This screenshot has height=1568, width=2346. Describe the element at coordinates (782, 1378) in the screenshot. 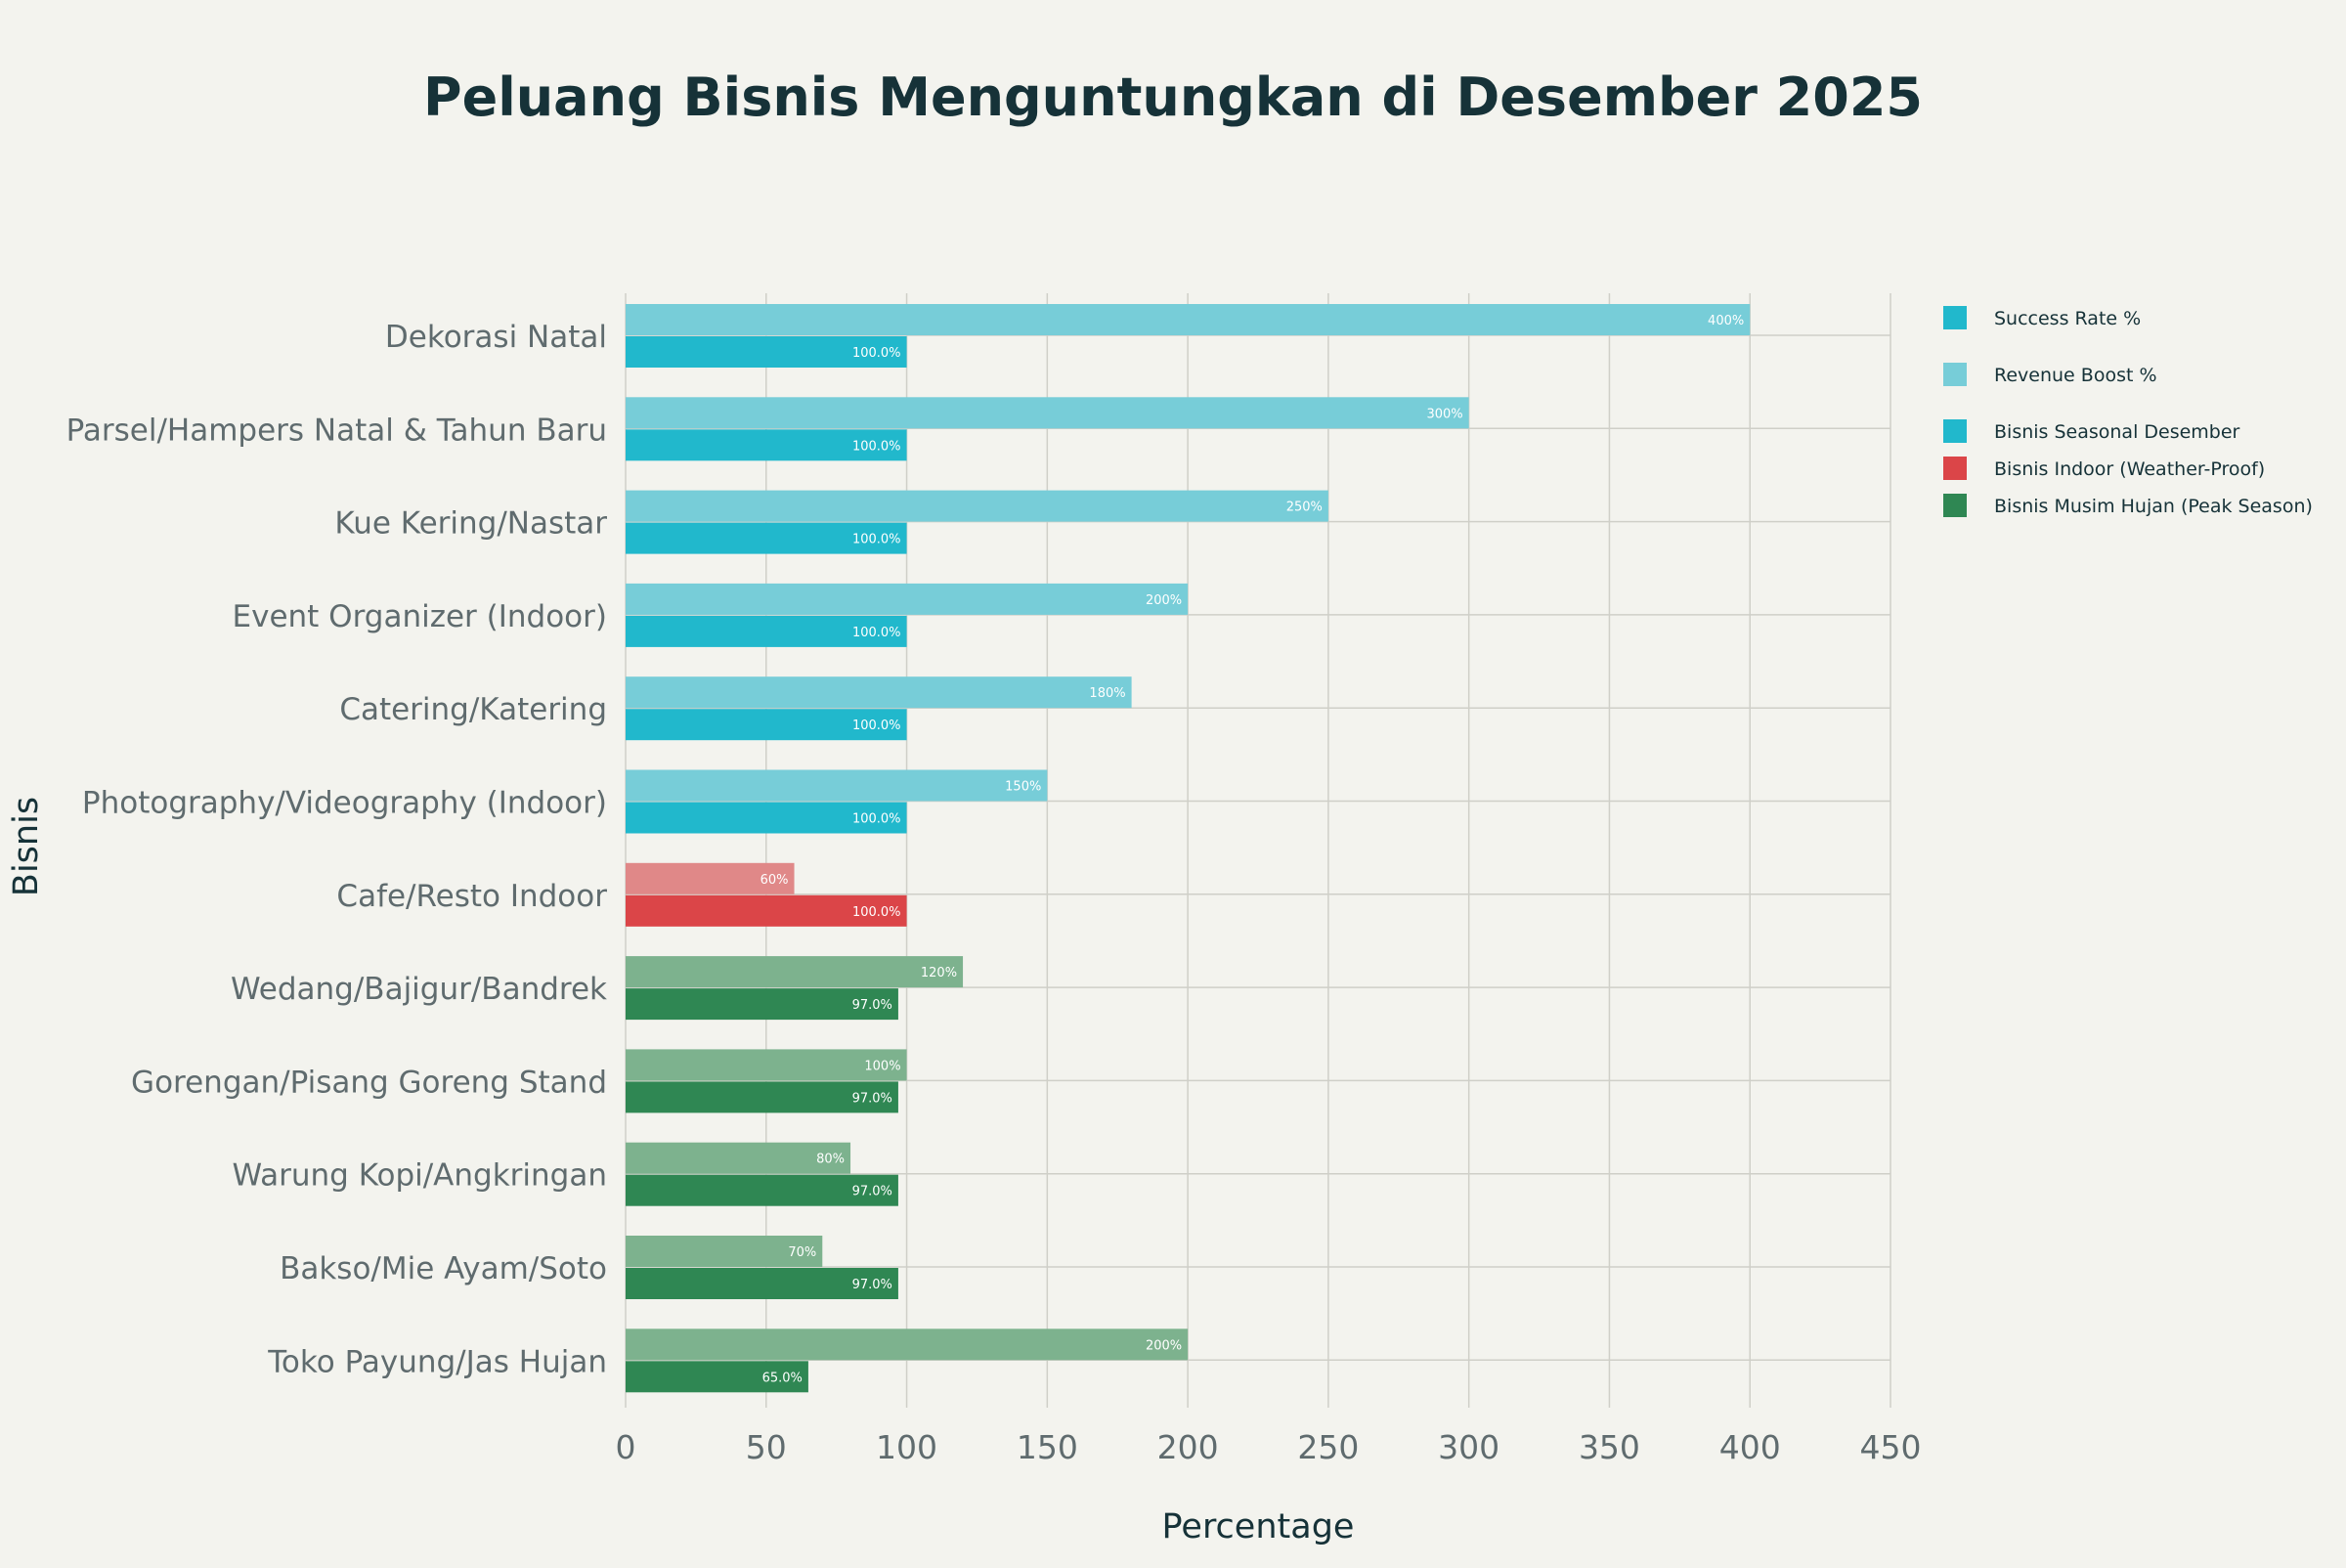

I see `data-label-success-rate: 65.0%` at that location.